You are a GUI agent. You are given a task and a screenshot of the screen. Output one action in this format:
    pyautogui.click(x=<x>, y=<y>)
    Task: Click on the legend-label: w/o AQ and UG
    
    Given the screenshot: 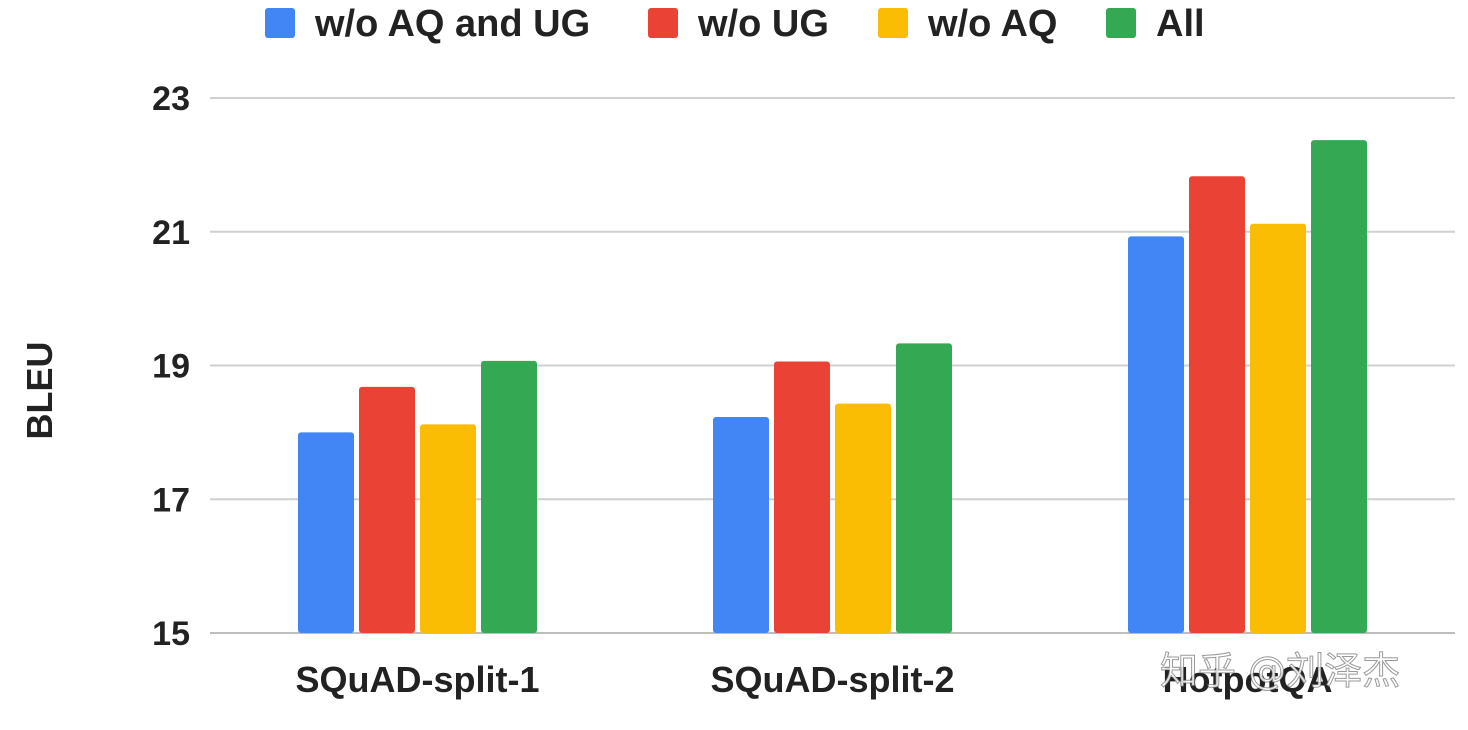 What is the action you would take?
    pyautogui.click(x=452, y=24)
    